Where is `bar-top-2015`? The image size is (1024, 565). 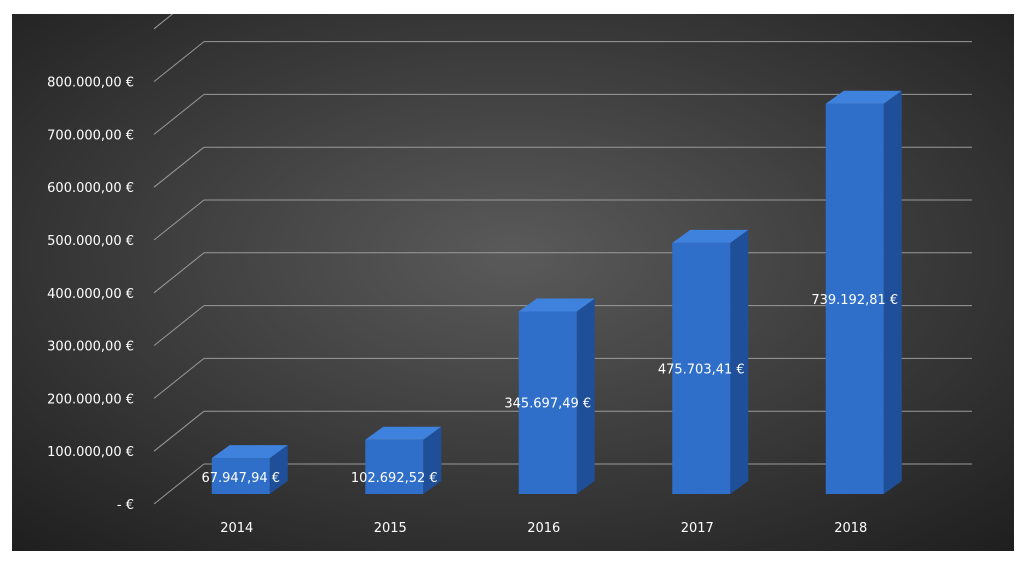 bar-top-2015 is located at coordinates (403, 433).